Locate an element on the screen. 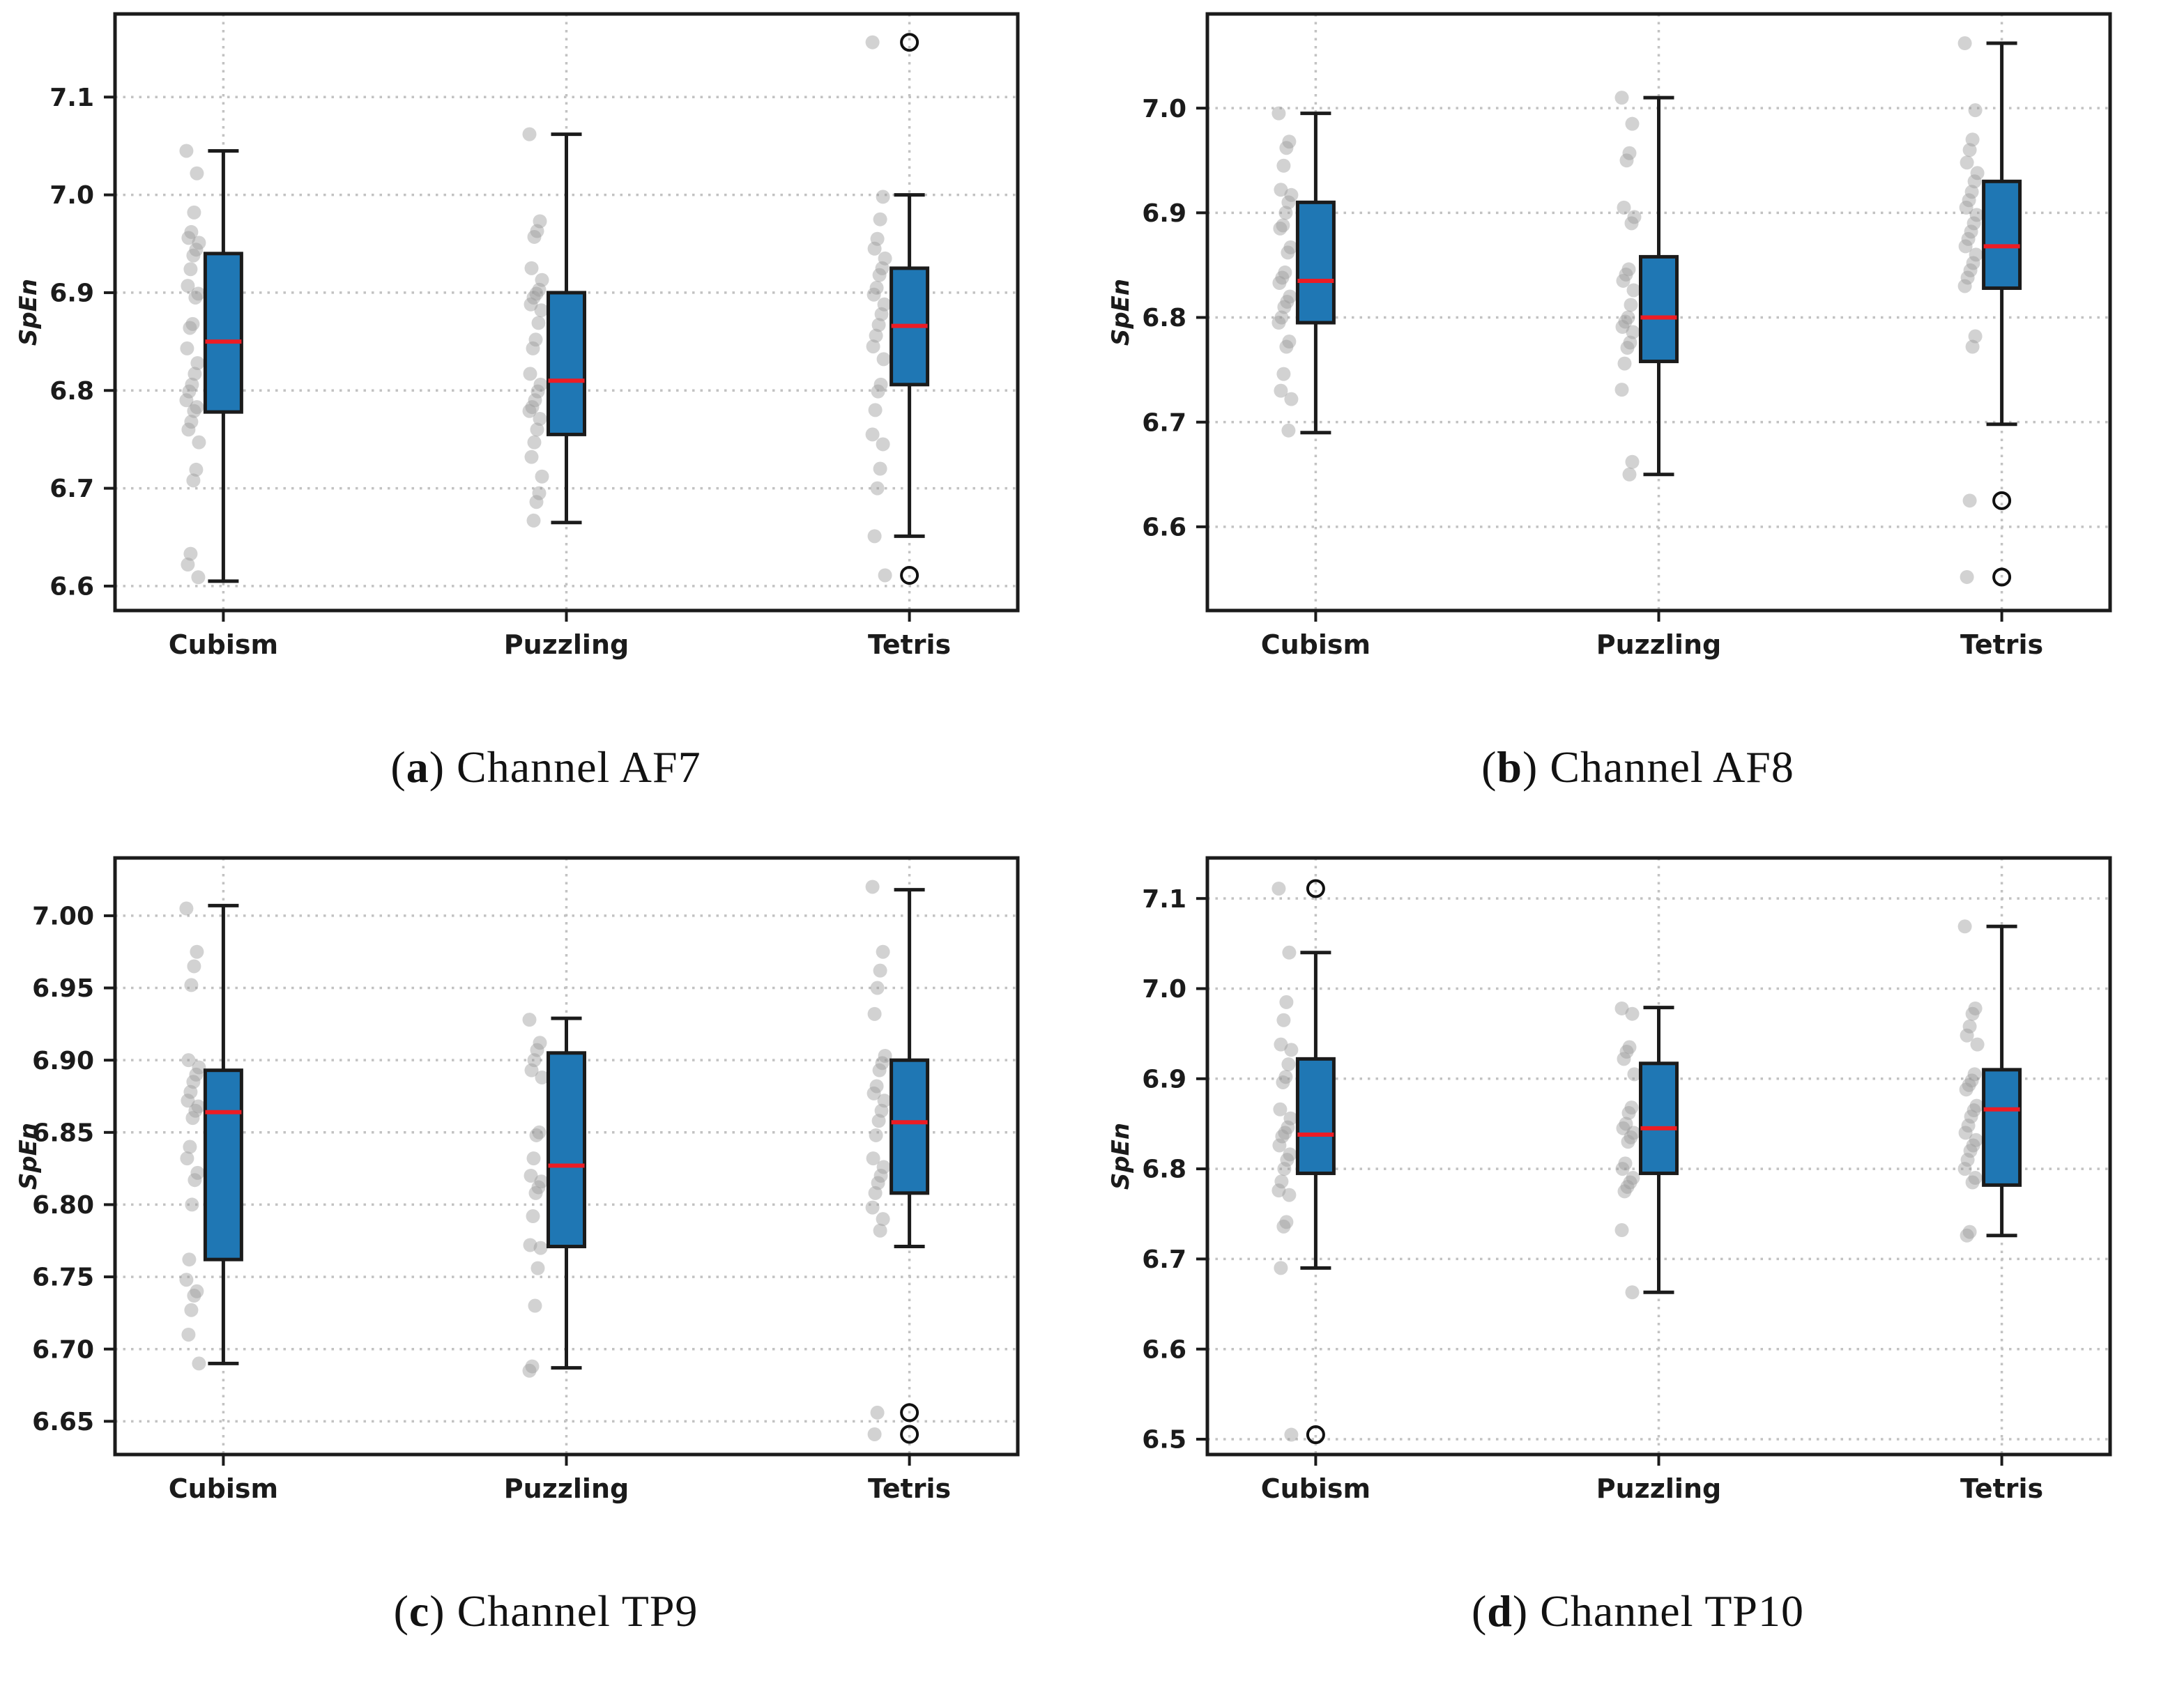 The width and height of the screenshot is (2184, 1688). y-tick-label: 7.1 is located at coordinates (1164, 899).